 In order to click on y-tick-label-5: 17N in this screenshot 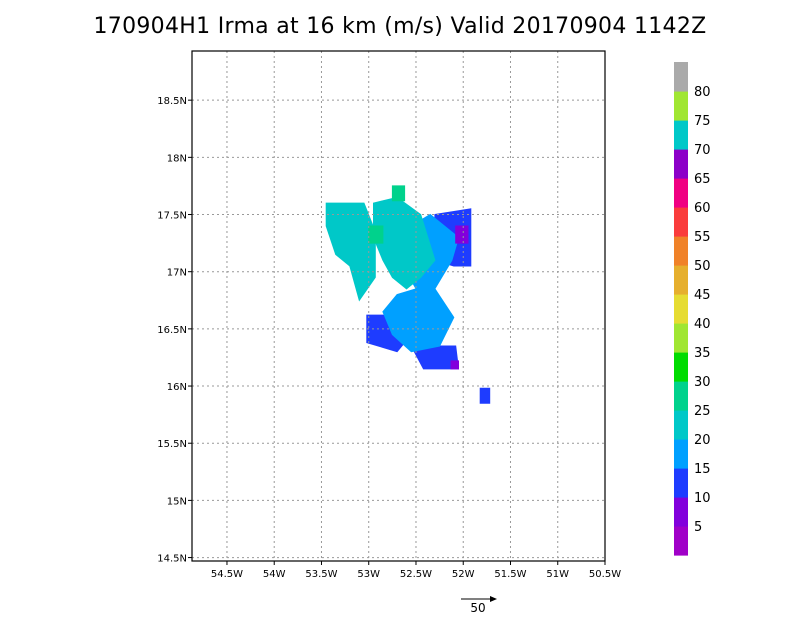, I will do `click(177, 273)`.